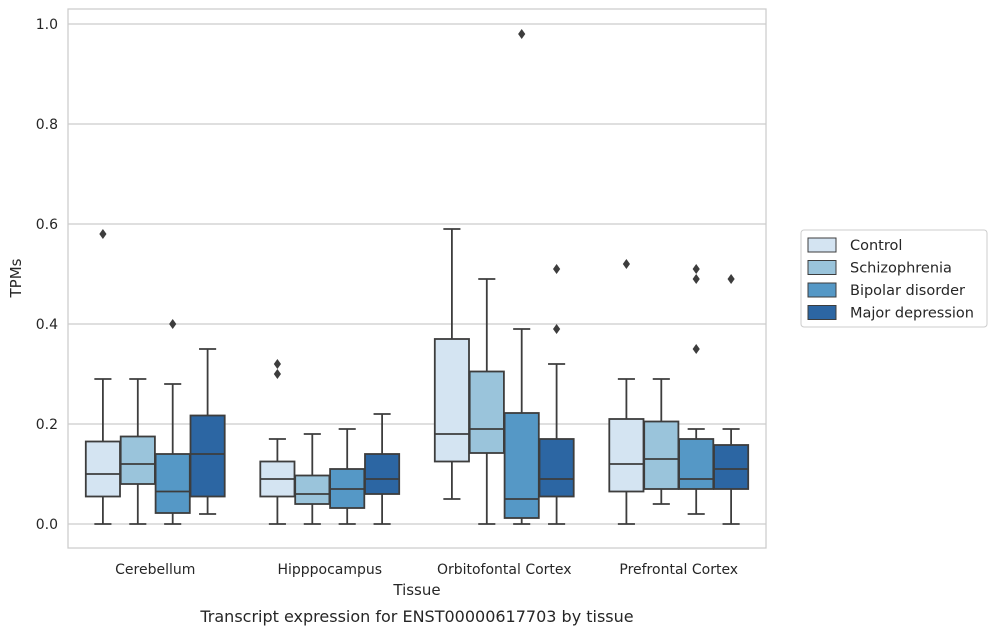  What do you see at coordinates (912, 314) in the screenshot?
I see `legend-label: Major depression` at bounding box center [912, 314].